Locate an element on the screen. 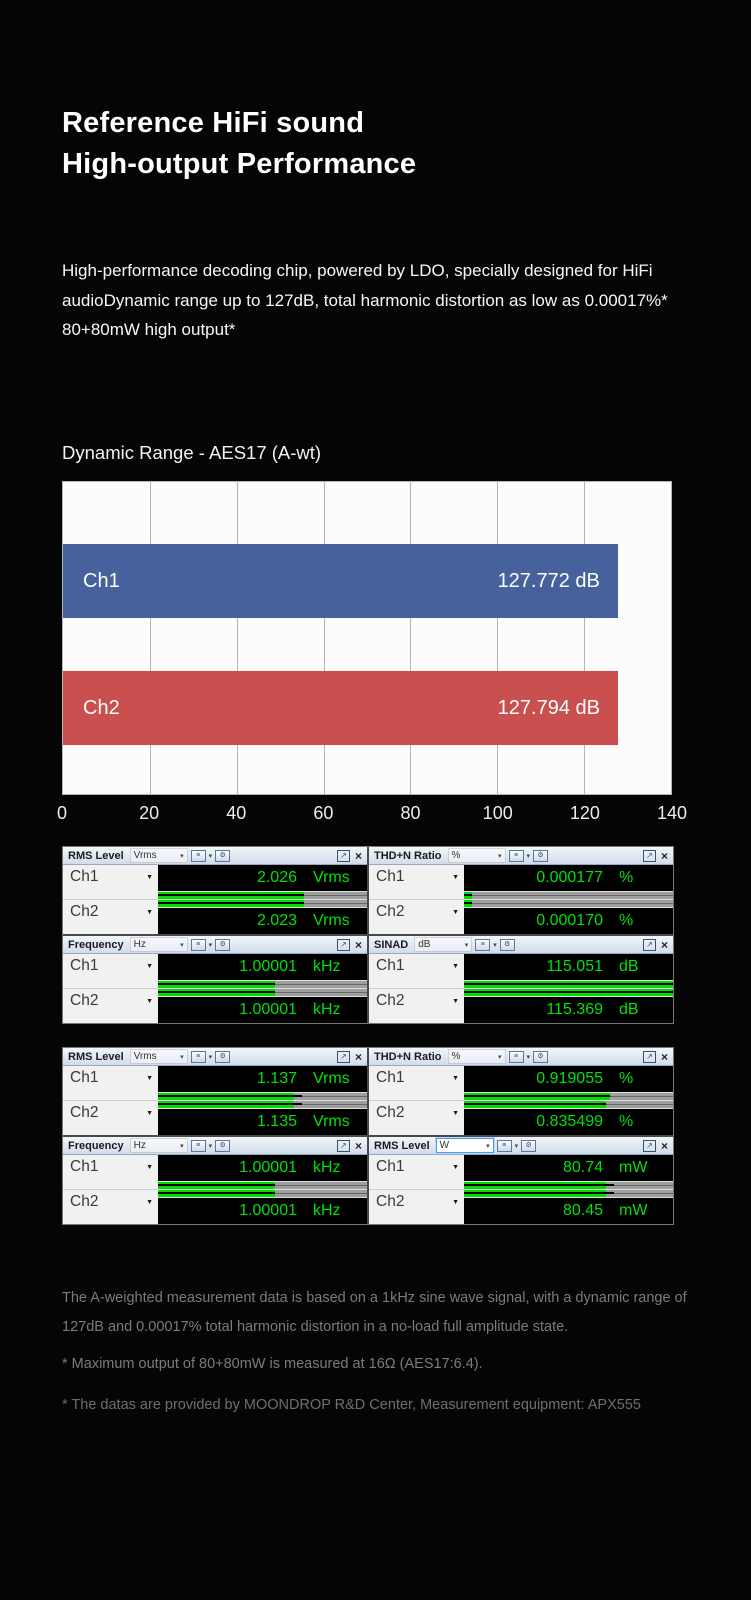 Image resolution: width=751 pixels, height=1600 pixels. title-line-1: Reference HiFi sound is located at coordinates (213, 123).